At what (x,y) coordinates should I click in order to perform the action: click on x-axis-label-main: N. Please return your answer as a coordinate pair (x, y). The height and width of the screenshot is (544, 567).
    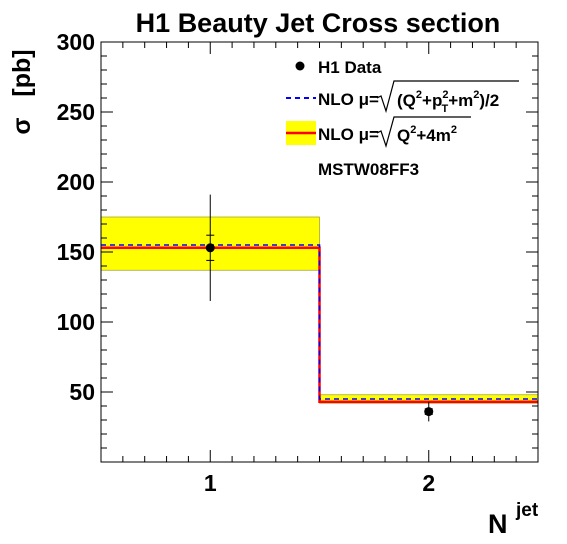
    Looking at the image, I should click on (498, 524).